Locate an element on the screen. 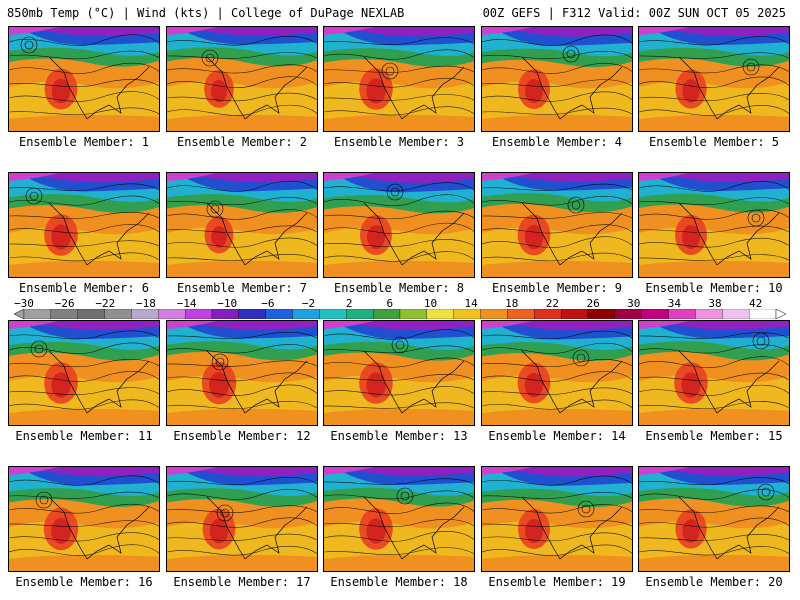 This screenshot has width=800, height=600. colorbar-tick-label: −22 is located at coordinates (105, 303).